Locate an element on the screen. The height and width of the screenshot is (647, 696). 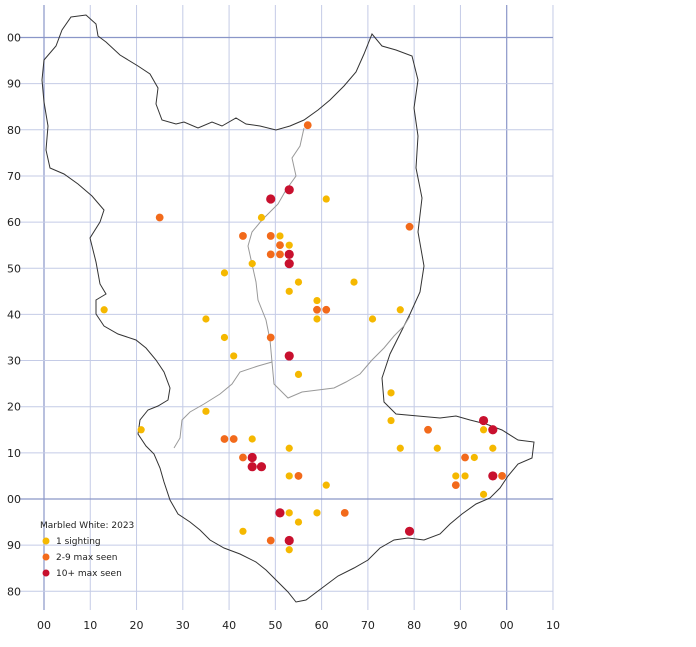
x-tick-label: 50 is located at coordinates (275, 625).